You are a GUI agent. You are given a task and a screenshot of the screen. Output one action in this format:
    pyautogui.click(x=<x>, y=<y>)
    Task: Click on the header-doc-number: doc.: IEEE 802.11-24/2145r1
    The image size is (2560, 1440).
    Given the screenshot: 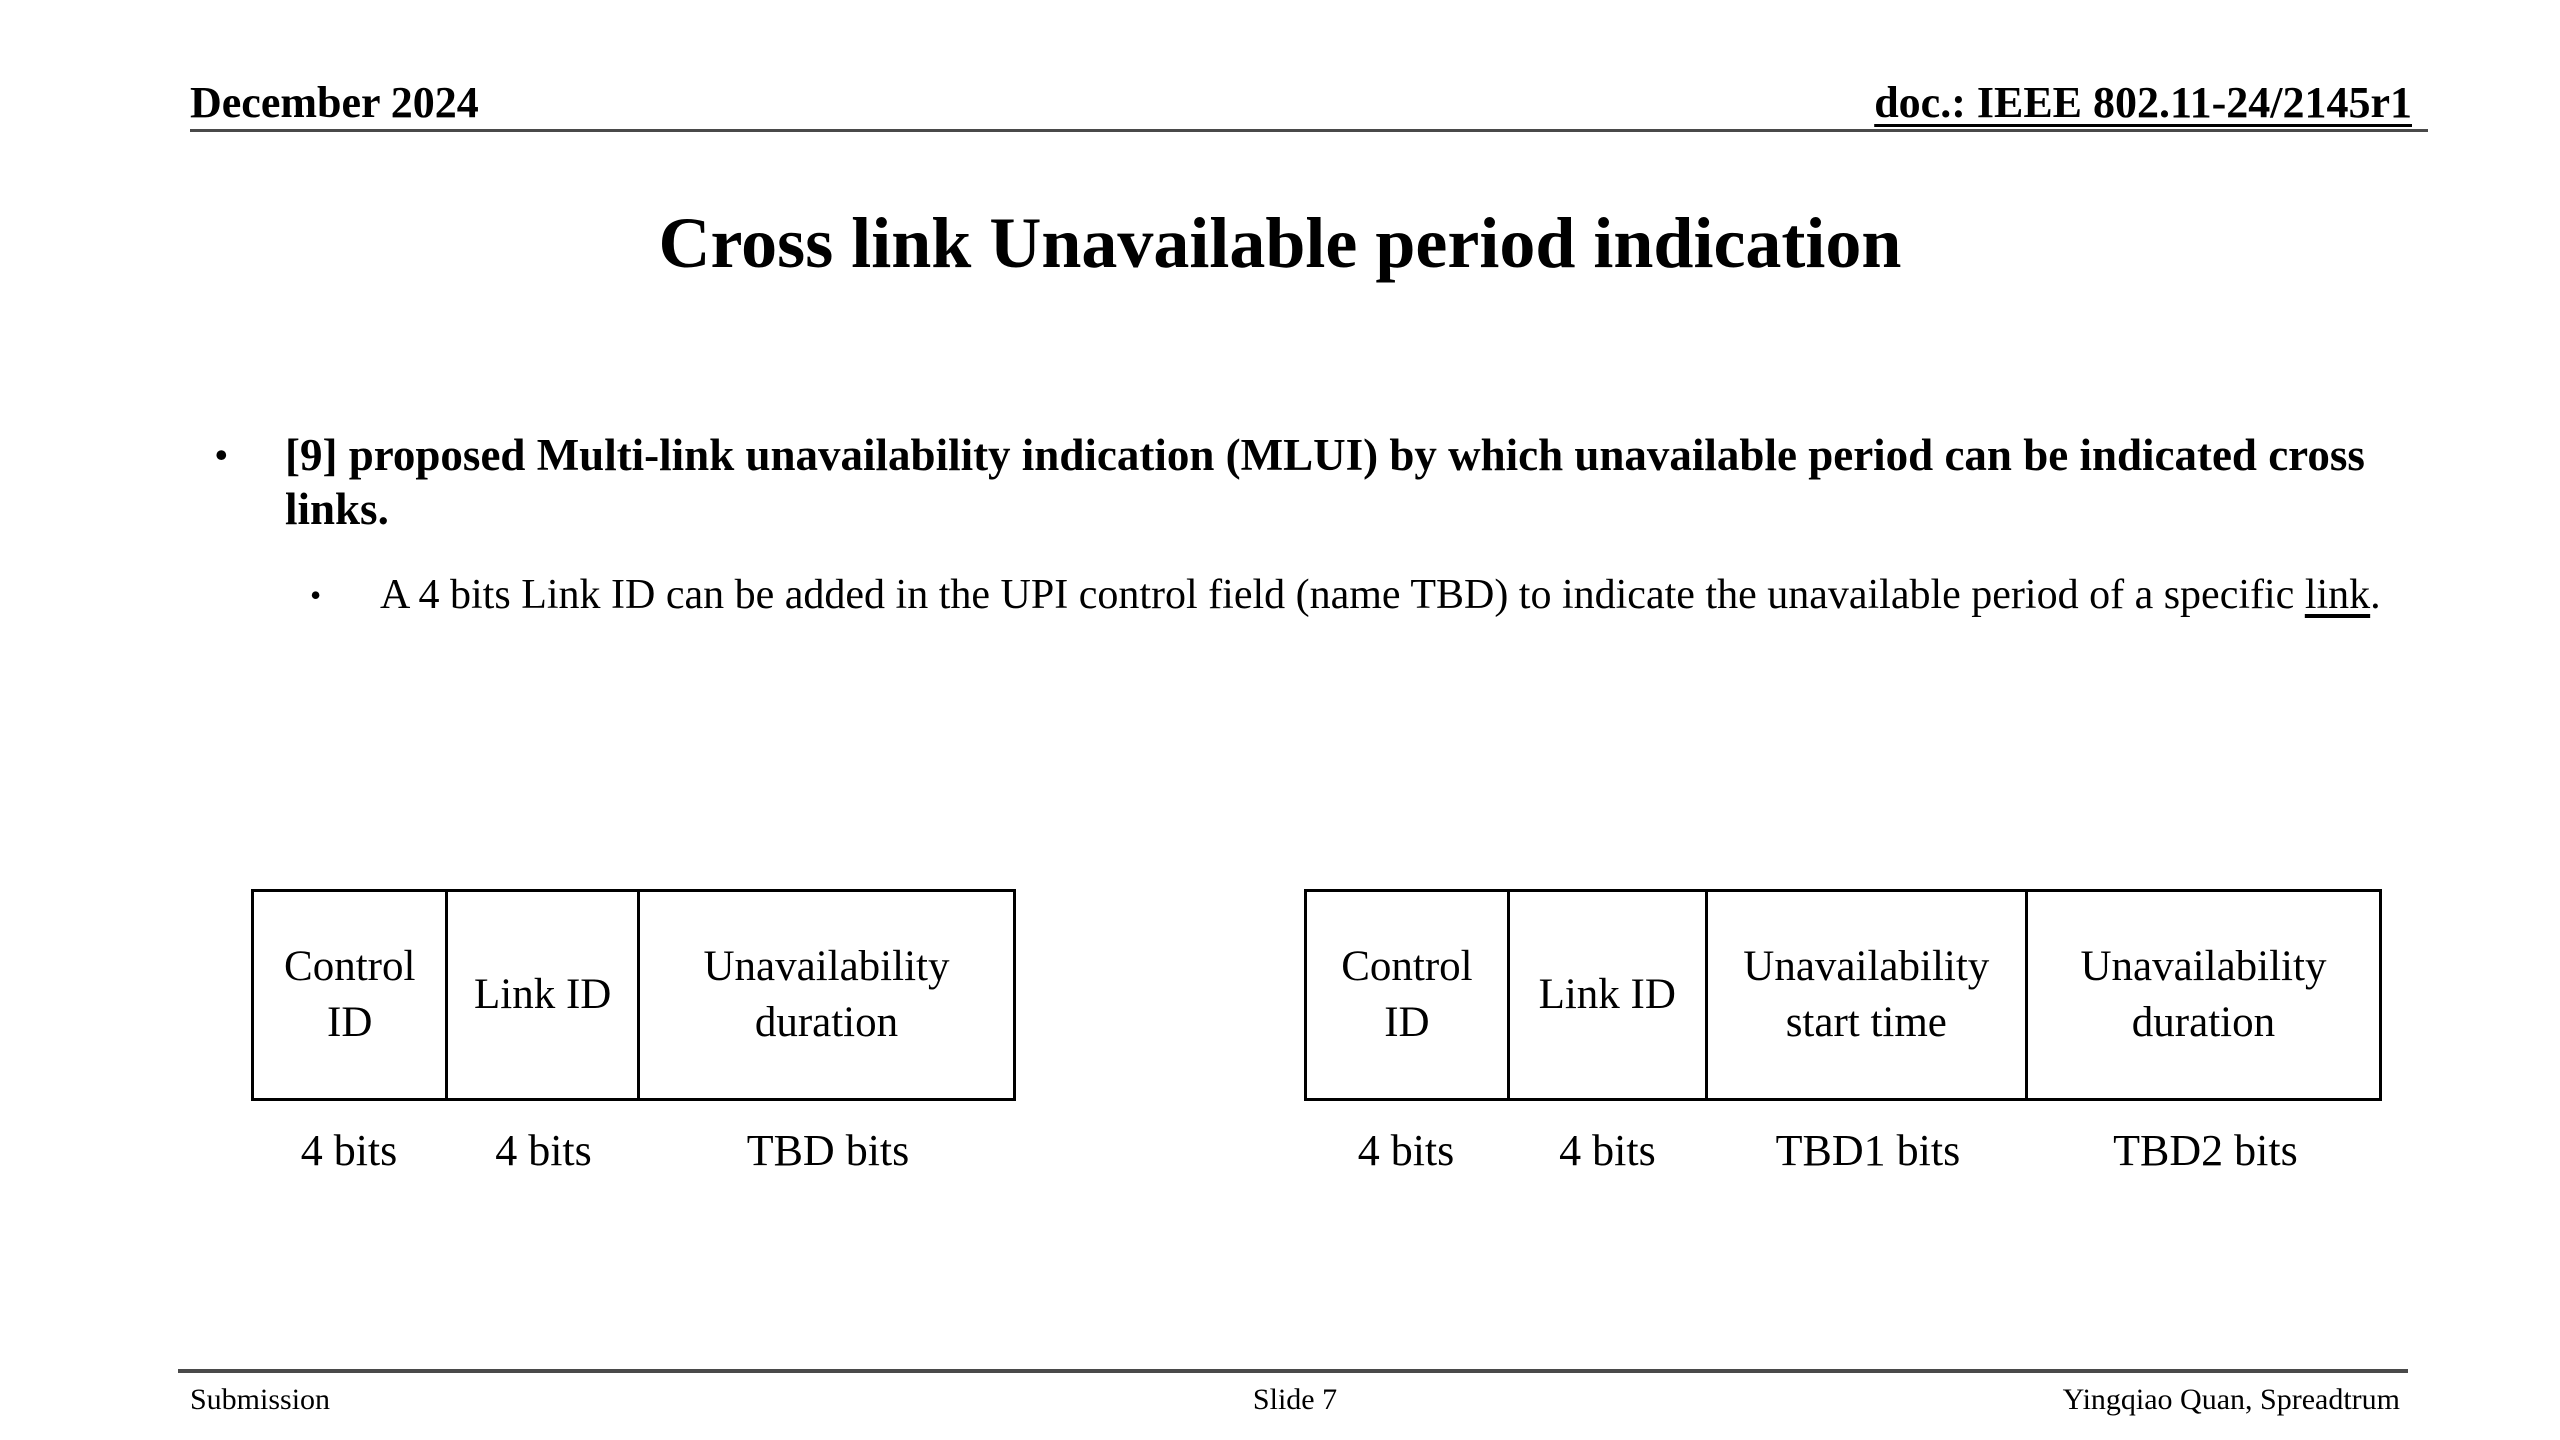 What is the action you would take?
    pyautogui.click(x=2143, y=102)
    